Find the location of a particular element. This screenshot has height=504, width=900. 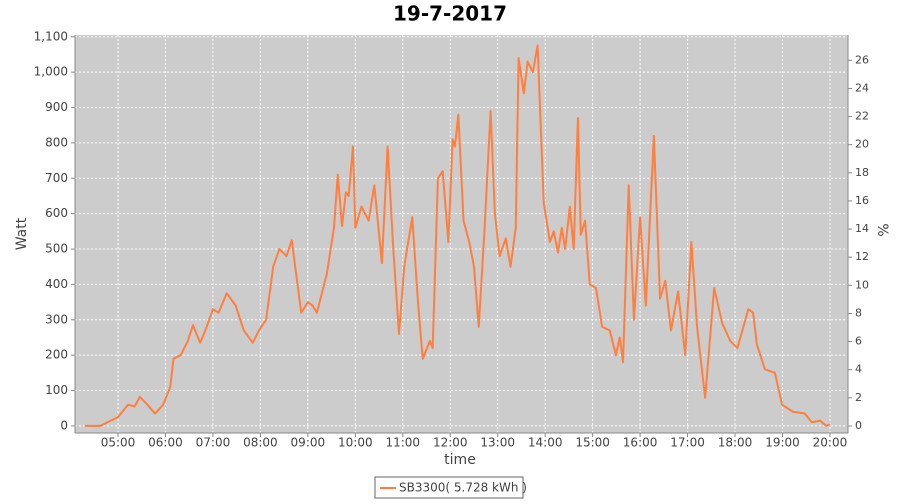

y-tick-label: 200 is located at coordinates (56, 355).